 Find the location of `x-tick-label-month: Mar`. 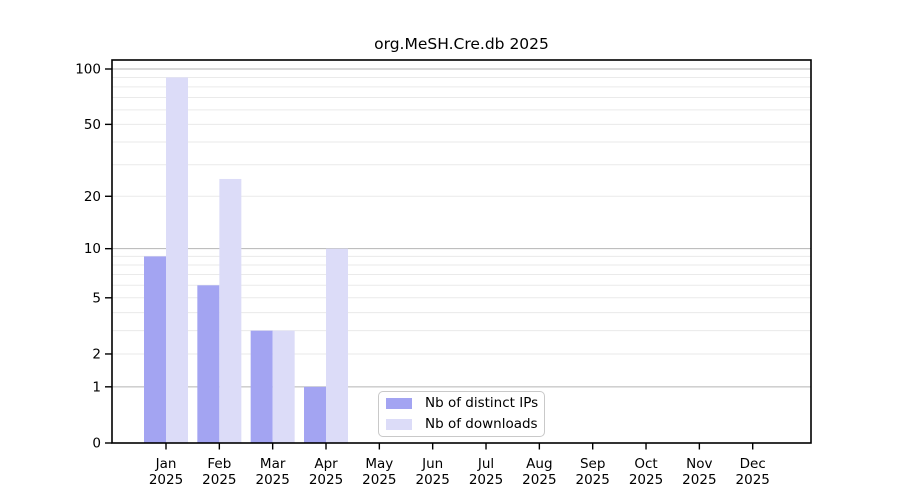

x-tick-label-month: Mar is located at coordinates (273, 464).